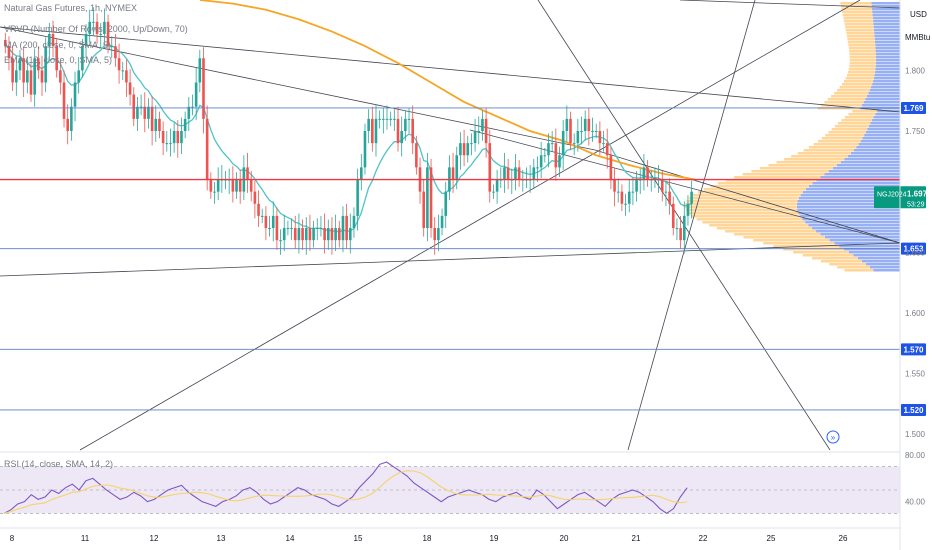 The width and height of the screenshot is (932, 550). Describe the element at coordinates (915, 70) in the screenshot. I see `y-tick-label: 1.800` at that location.